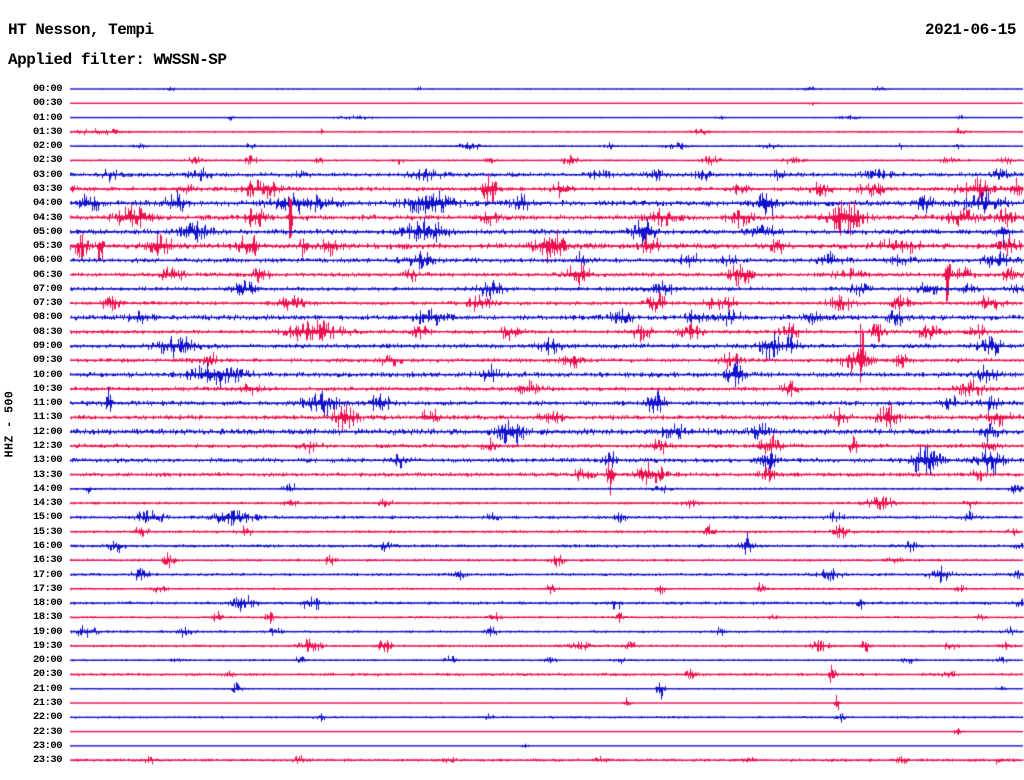 The height and width of the screenshot is (780, 1024). I want to click on time-label: 18:30, so click(47, 617).